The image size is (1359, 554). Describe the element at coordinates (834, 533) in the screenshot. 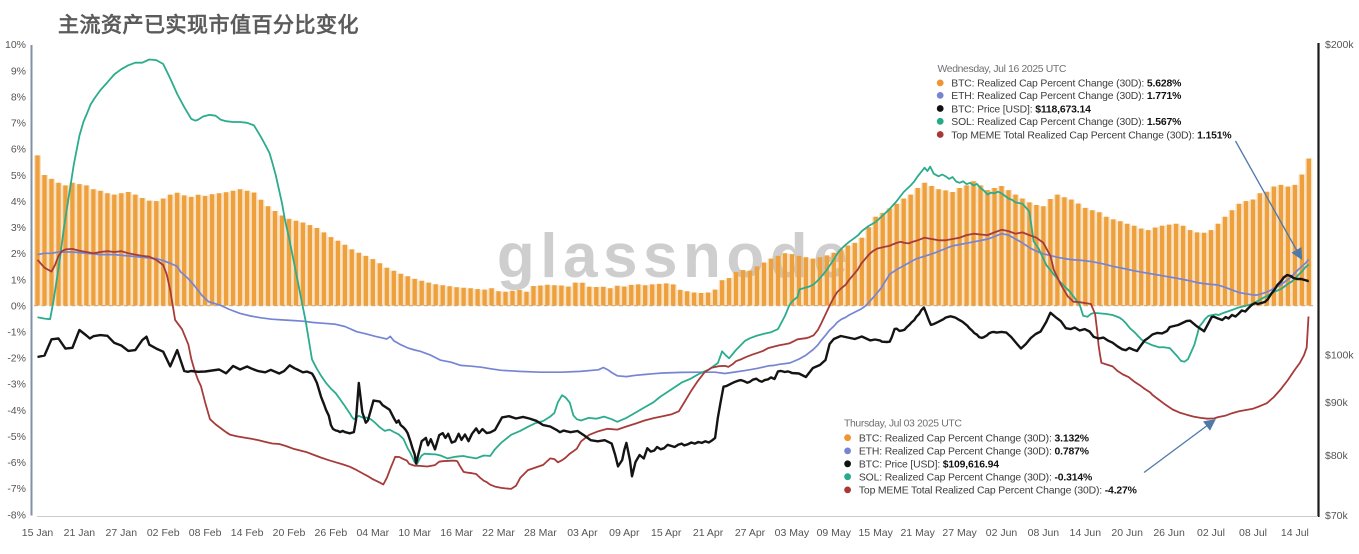

I see `svg-text: 09 May` at that location.